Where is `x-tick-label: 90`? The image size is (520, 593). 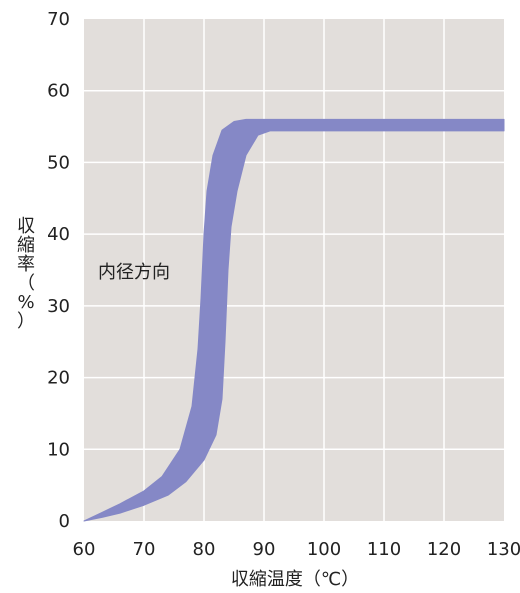
x-tick-label: 90 is located at coordinates (264, 549).